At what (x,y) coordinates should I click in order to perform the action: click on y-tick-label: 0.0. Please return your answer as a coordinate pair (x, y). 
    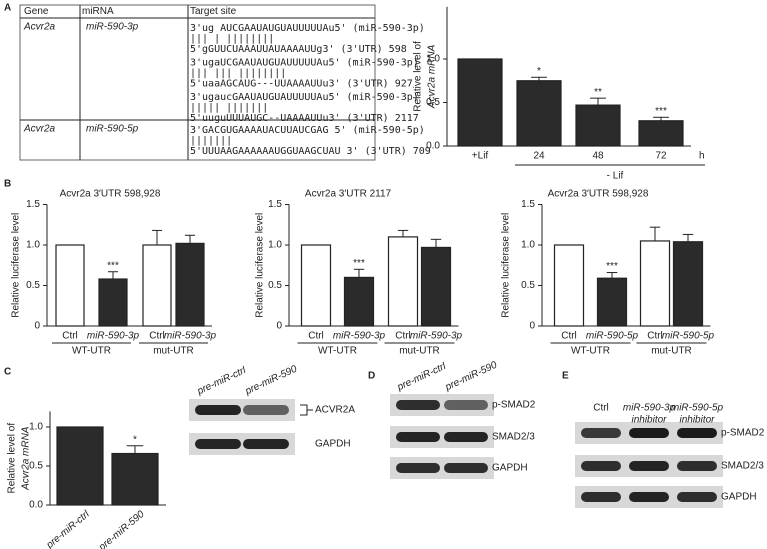
    Looking at the image, I should click on (433, 146).